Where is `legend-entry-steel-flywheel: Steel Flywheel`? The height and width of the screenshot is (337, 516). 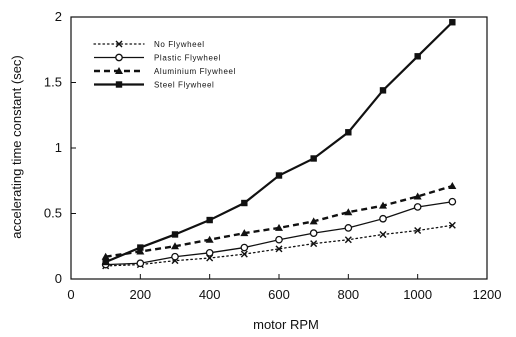
legend-entry-steel-flywheel: Steel Flywheel is located at coordinates (154, 85).